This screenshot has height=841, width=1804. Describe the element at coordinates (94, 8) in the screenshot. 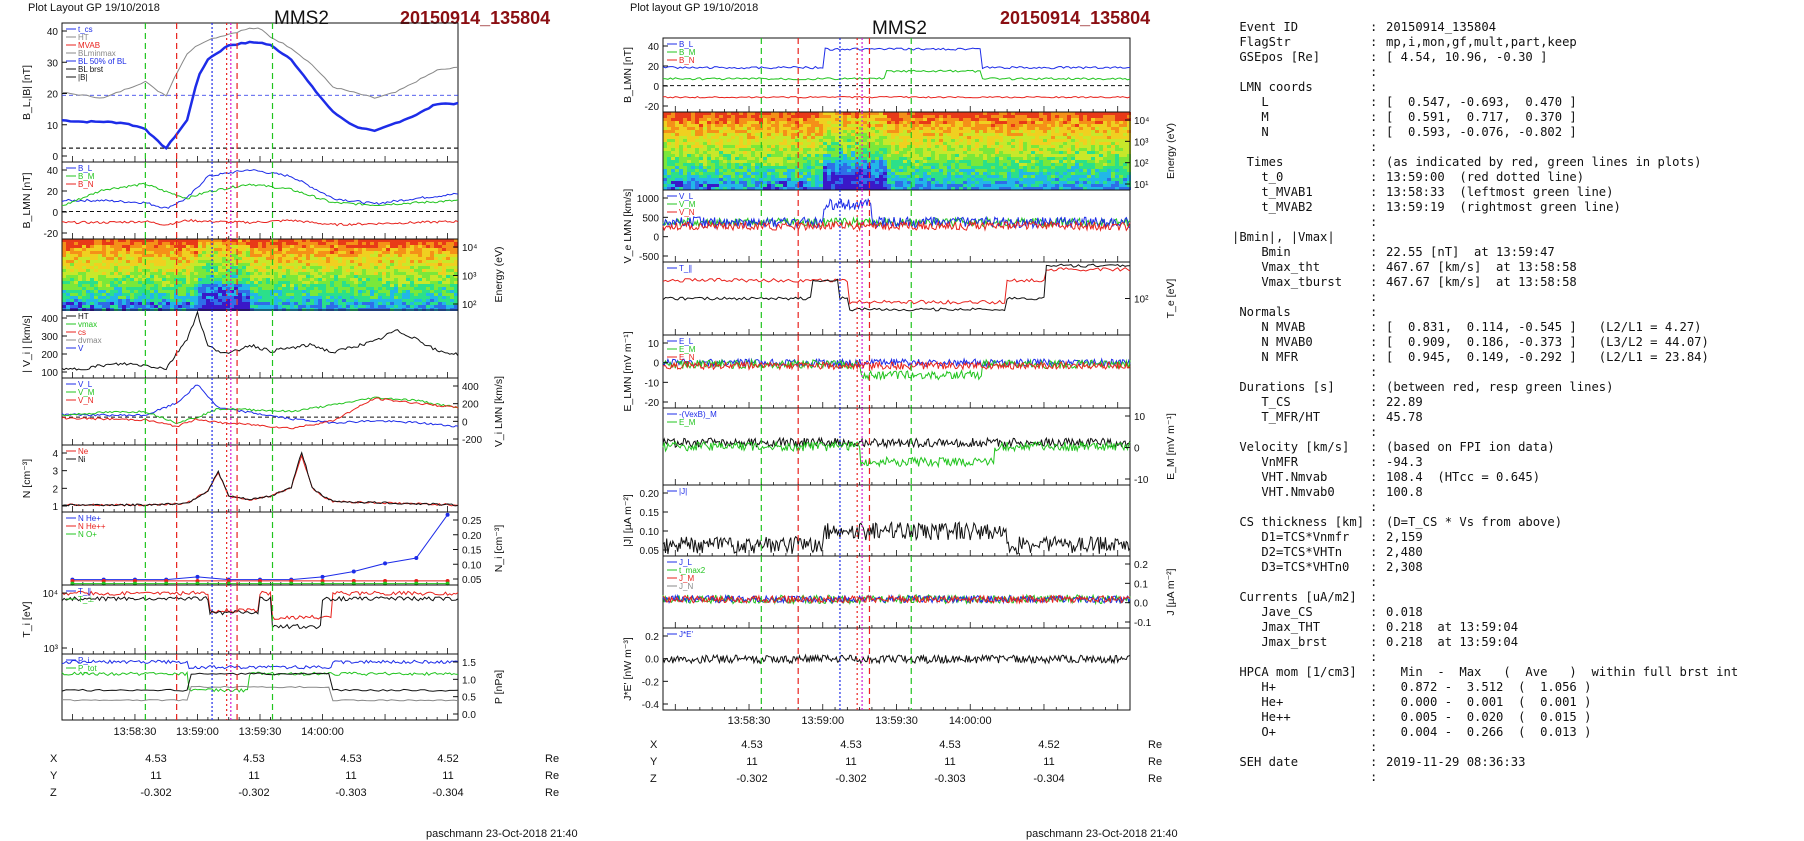

I see `left-layout-label: Plot Layout GP 19/10/2018` at that location.